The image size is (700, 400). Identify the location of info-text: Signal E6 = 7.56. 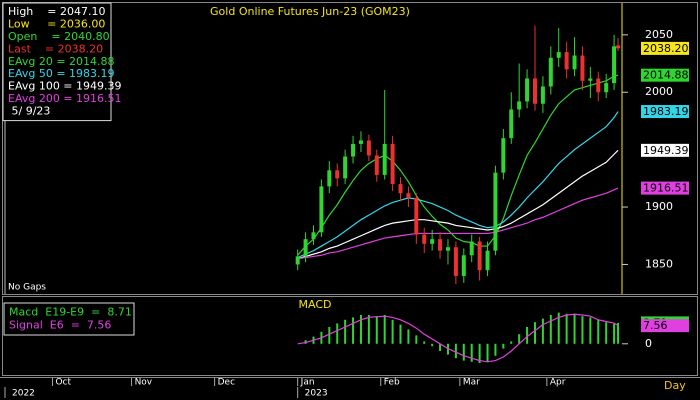
(60, 325).